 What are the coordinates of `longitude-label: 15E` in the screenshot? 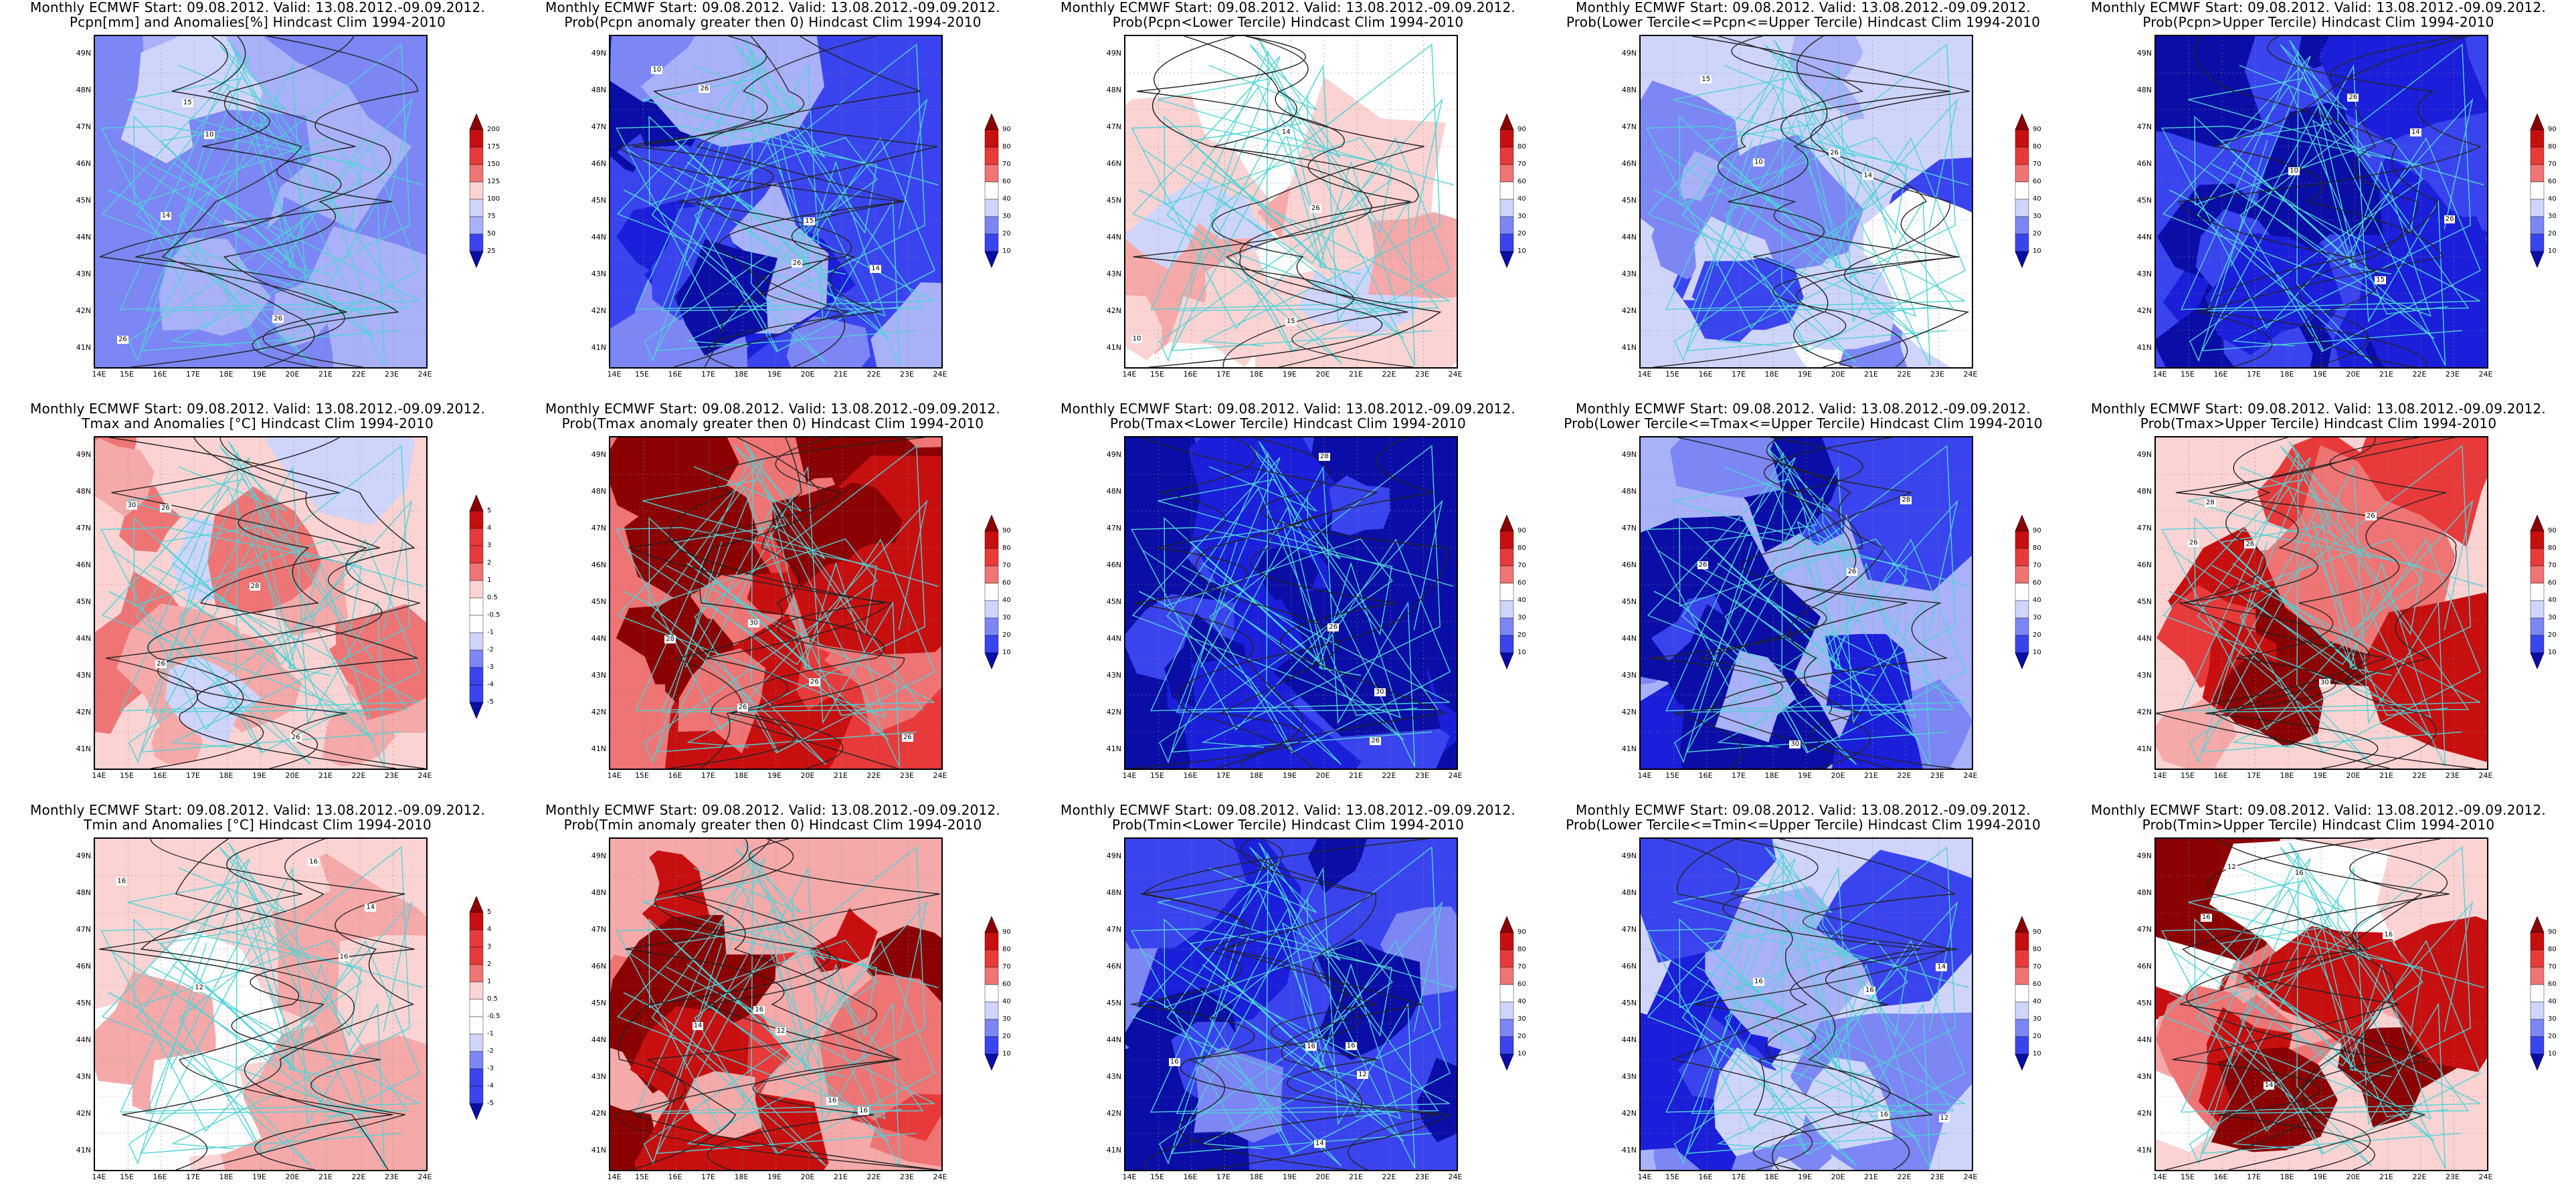 It's located at (1672, 775).